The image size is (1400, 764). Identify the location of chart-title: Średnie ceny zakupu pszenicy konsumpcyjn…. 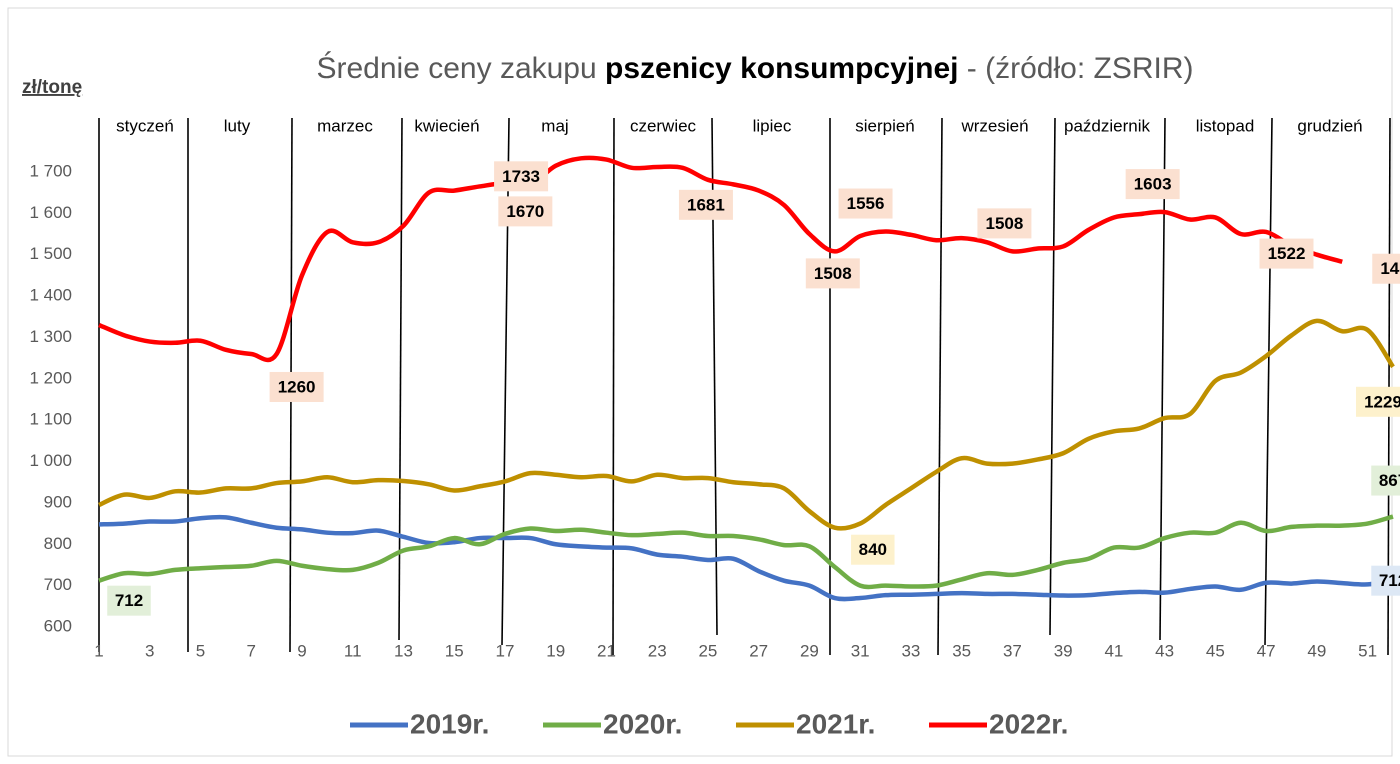
(755, 68).